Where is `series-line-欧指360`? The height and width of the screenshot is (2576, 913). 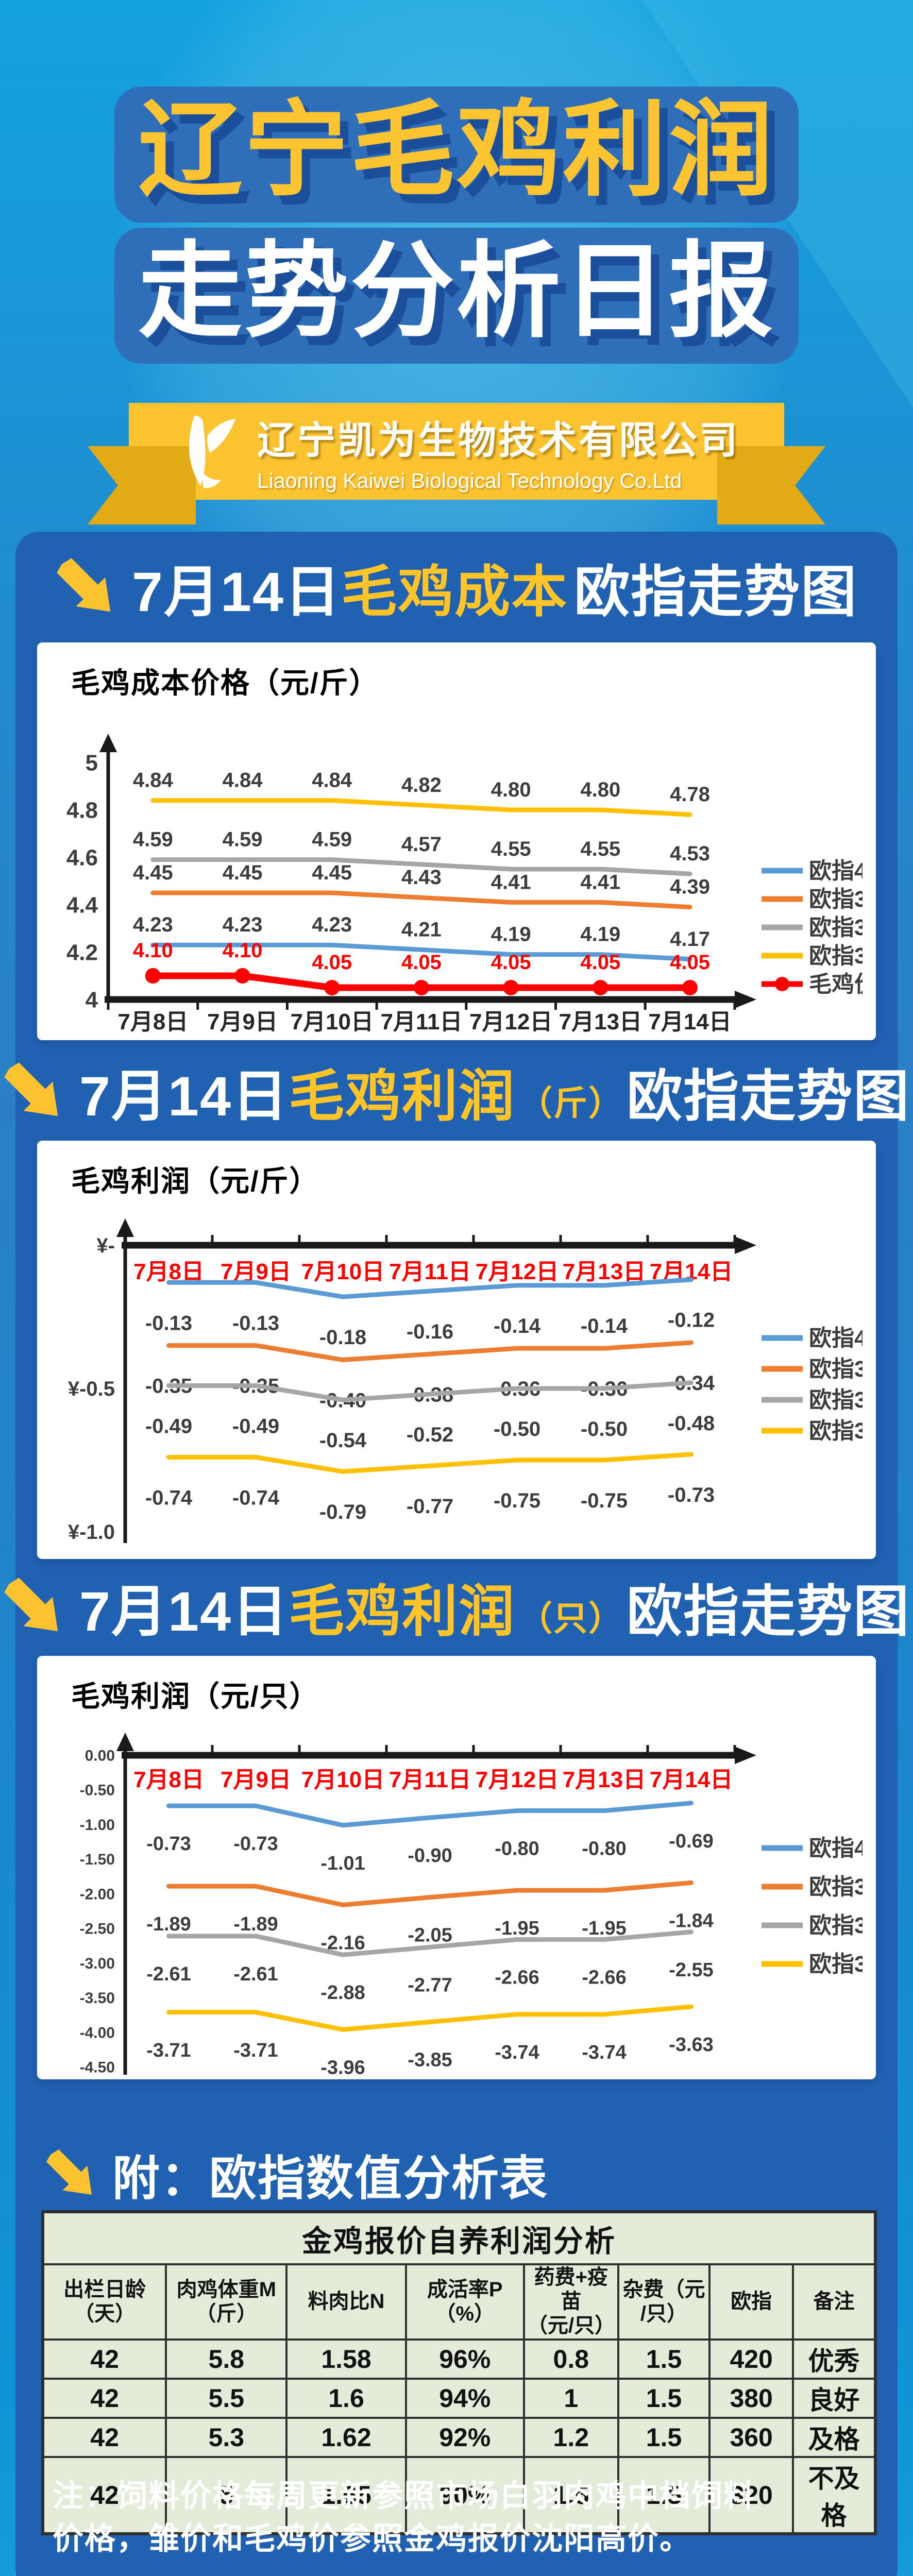
series-line-欧指360 is located at coordinates (430, 1391).